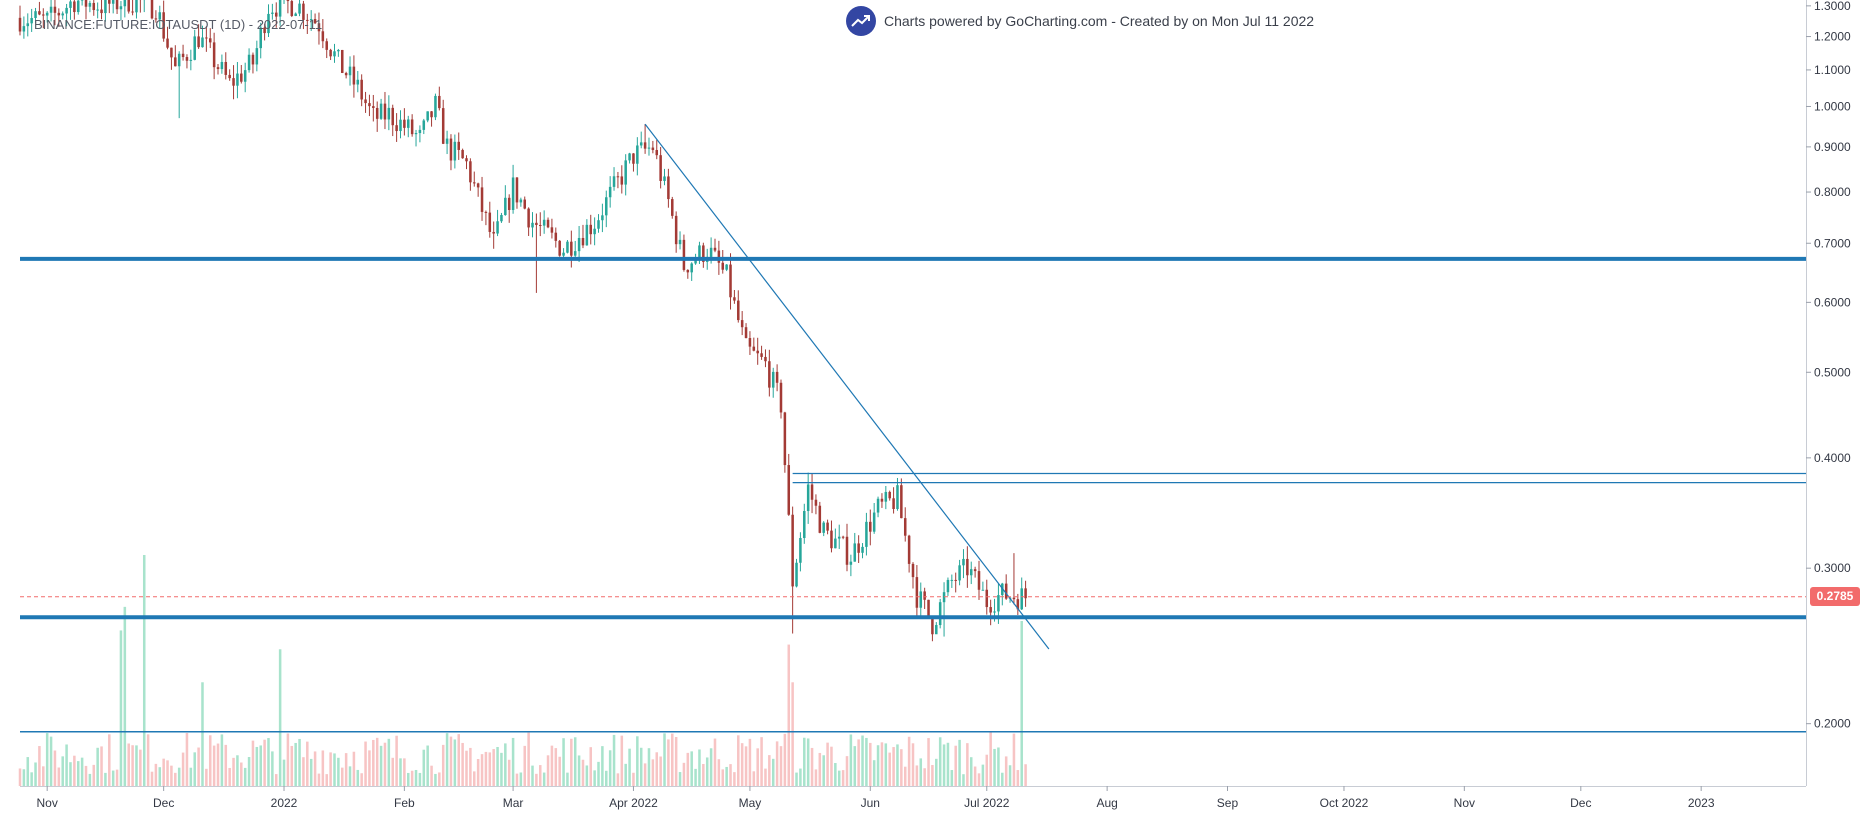  I want to click on time-tick-label: Jul 2022, so click(987, 803).